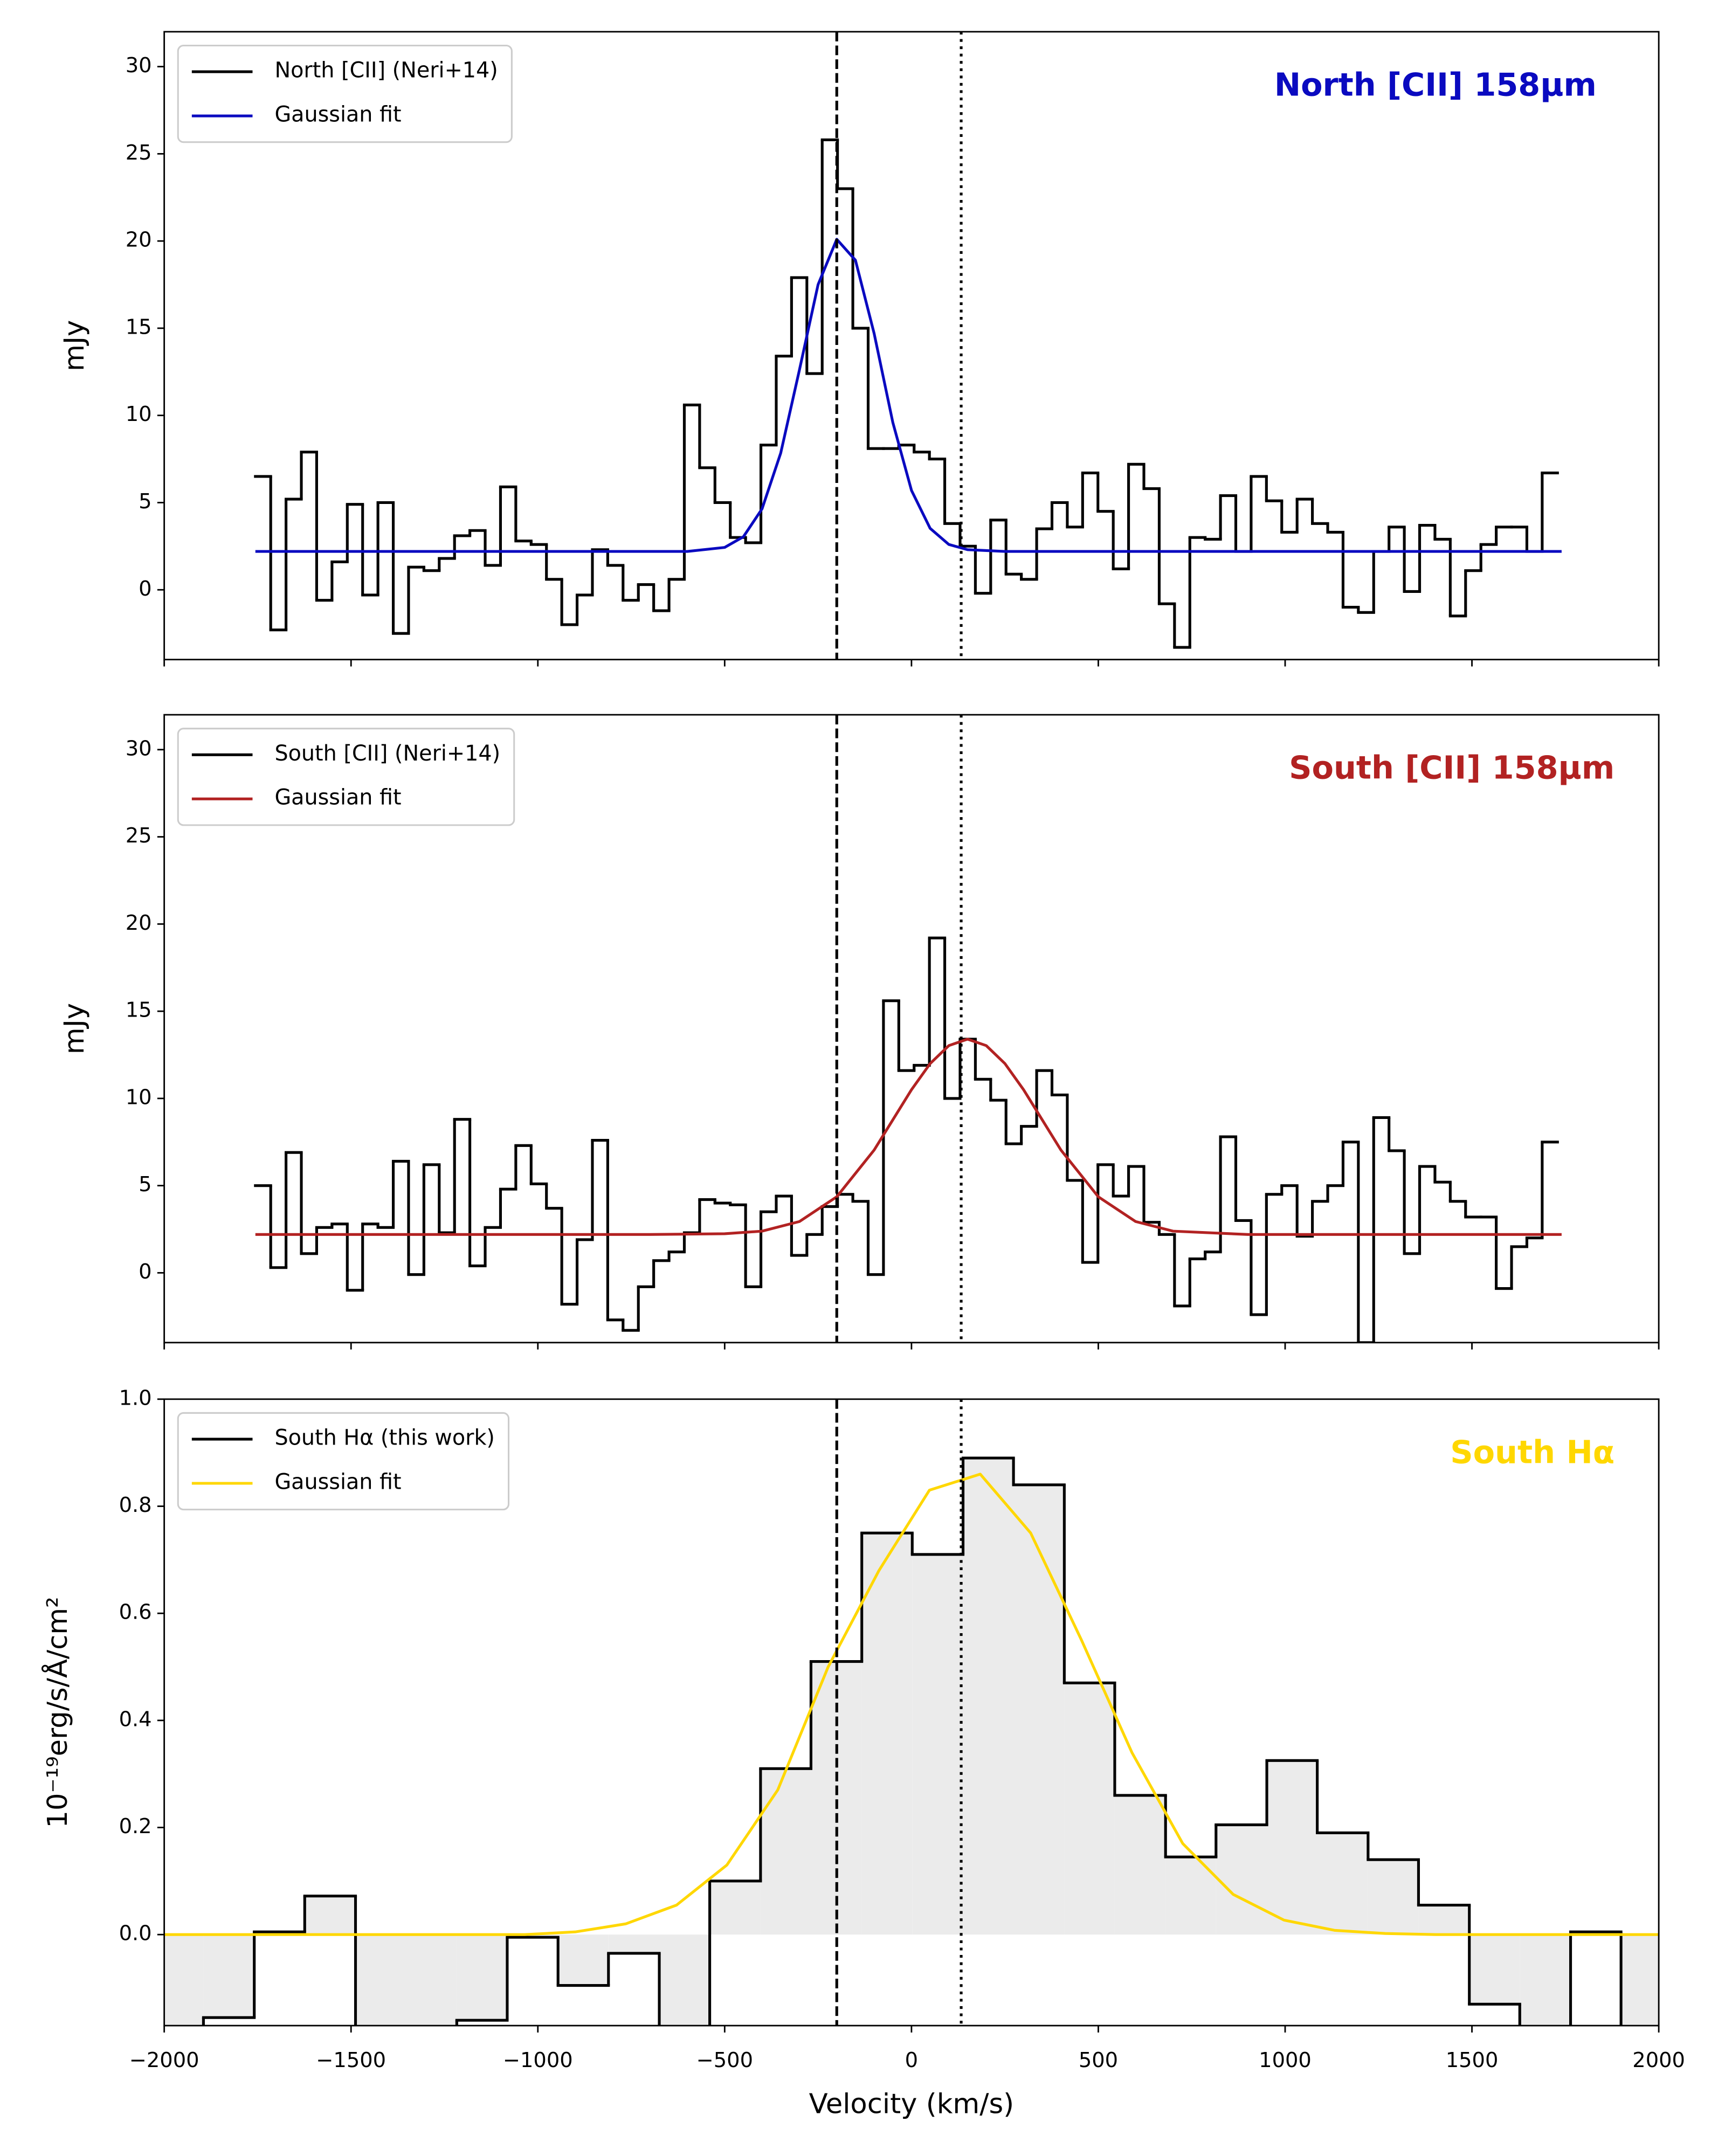  Describe the element at coordinates (1098, 2060) in the screenshot. I see `x-tick-label: 500` at that location.